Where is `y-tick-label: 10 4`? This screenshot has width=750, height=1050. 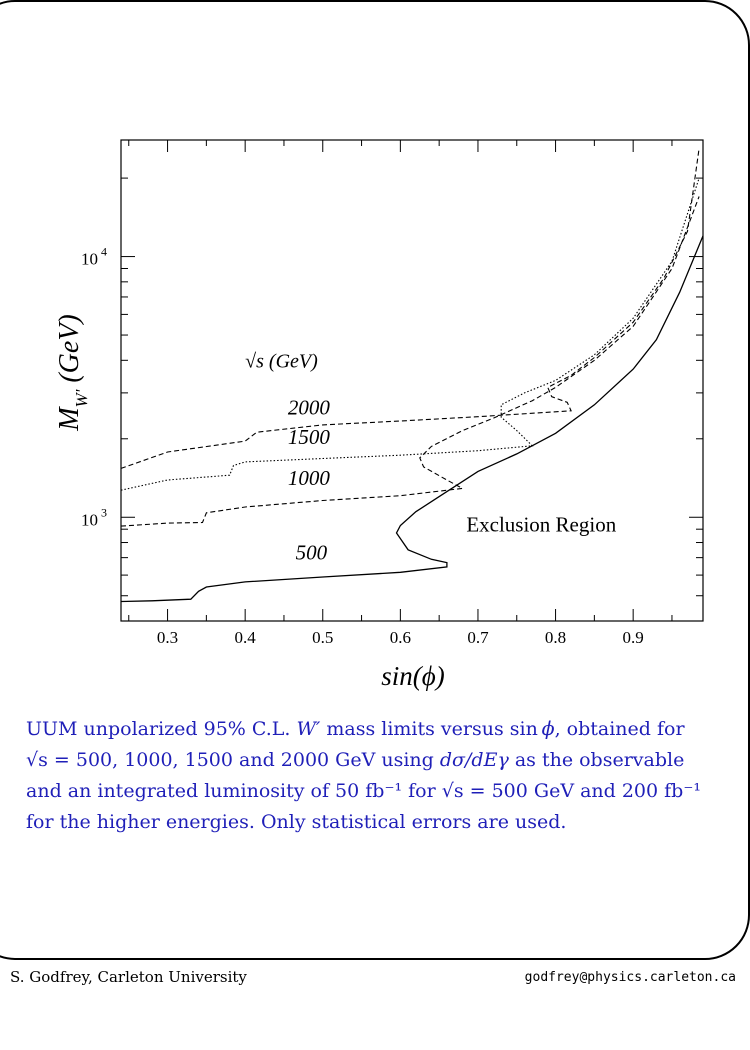
y-tick-label: 10 4 is located at coordinates (94, 257).